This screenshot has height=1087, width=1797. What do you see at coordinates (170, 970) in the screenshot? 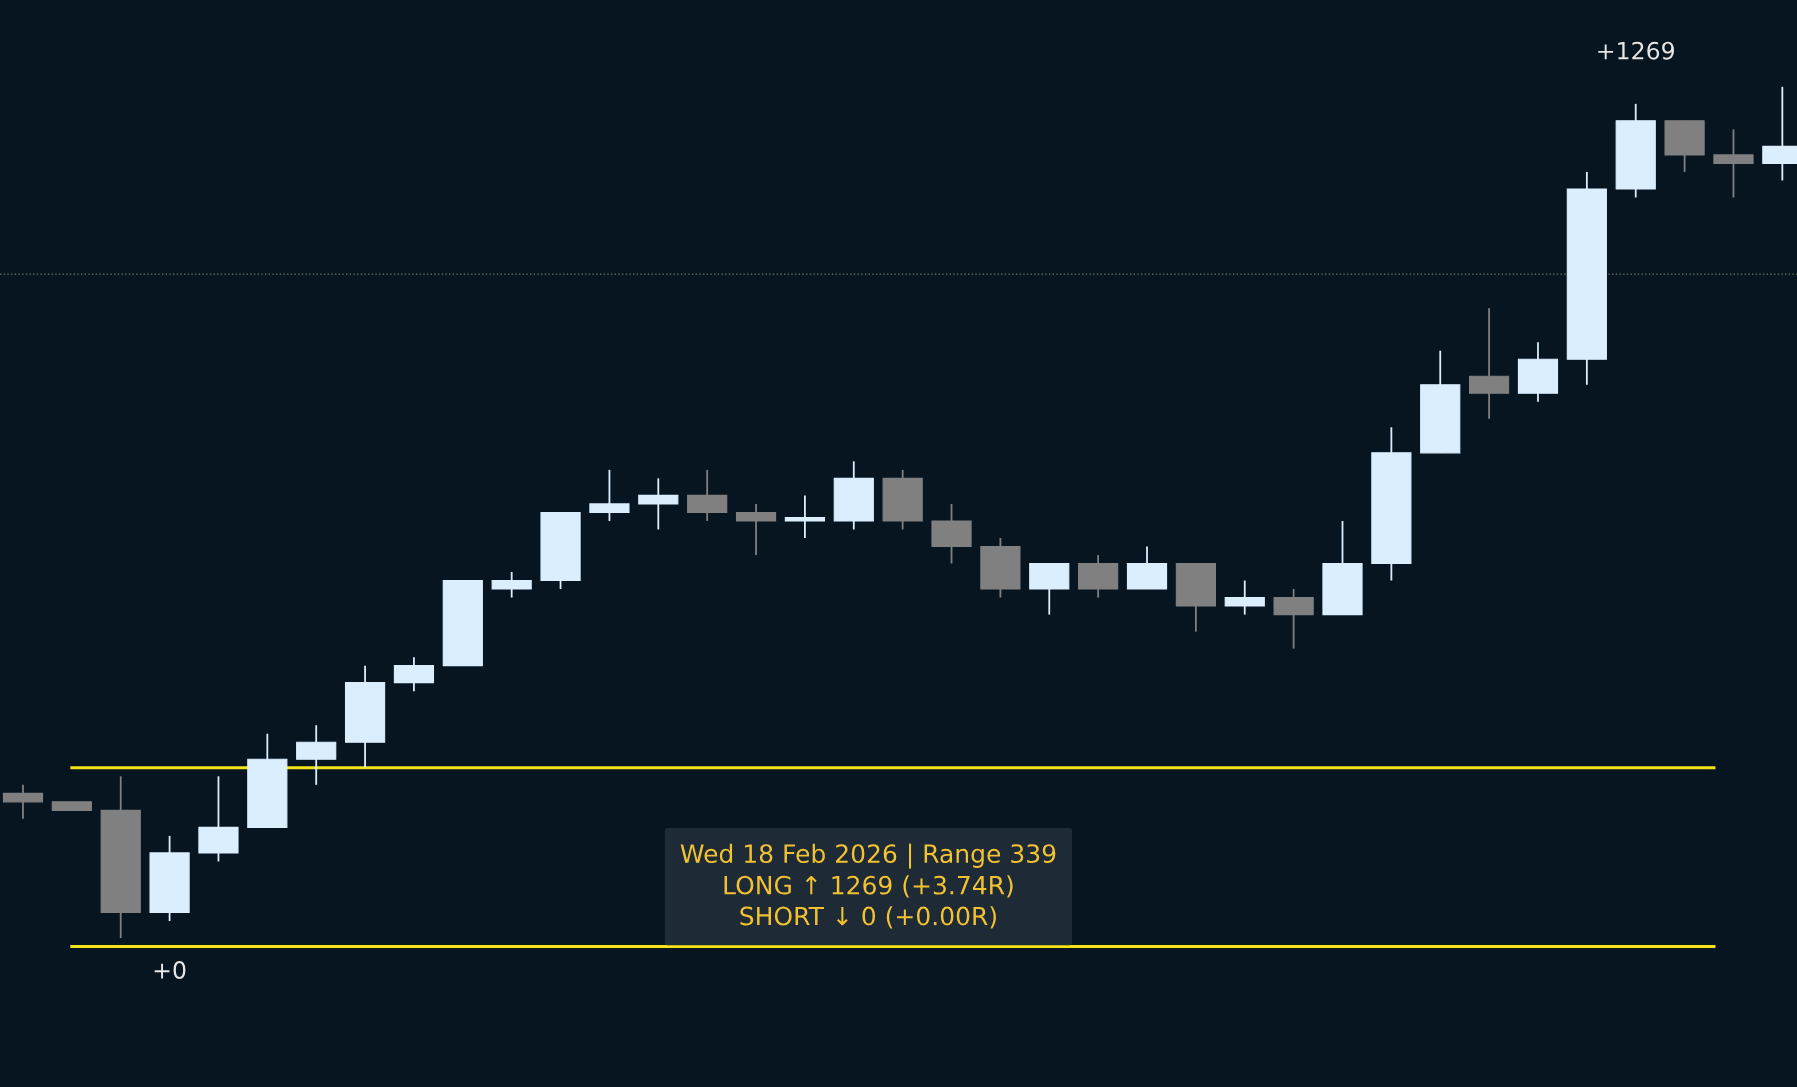
I see `text: +0` at bounding box center [170, 970].